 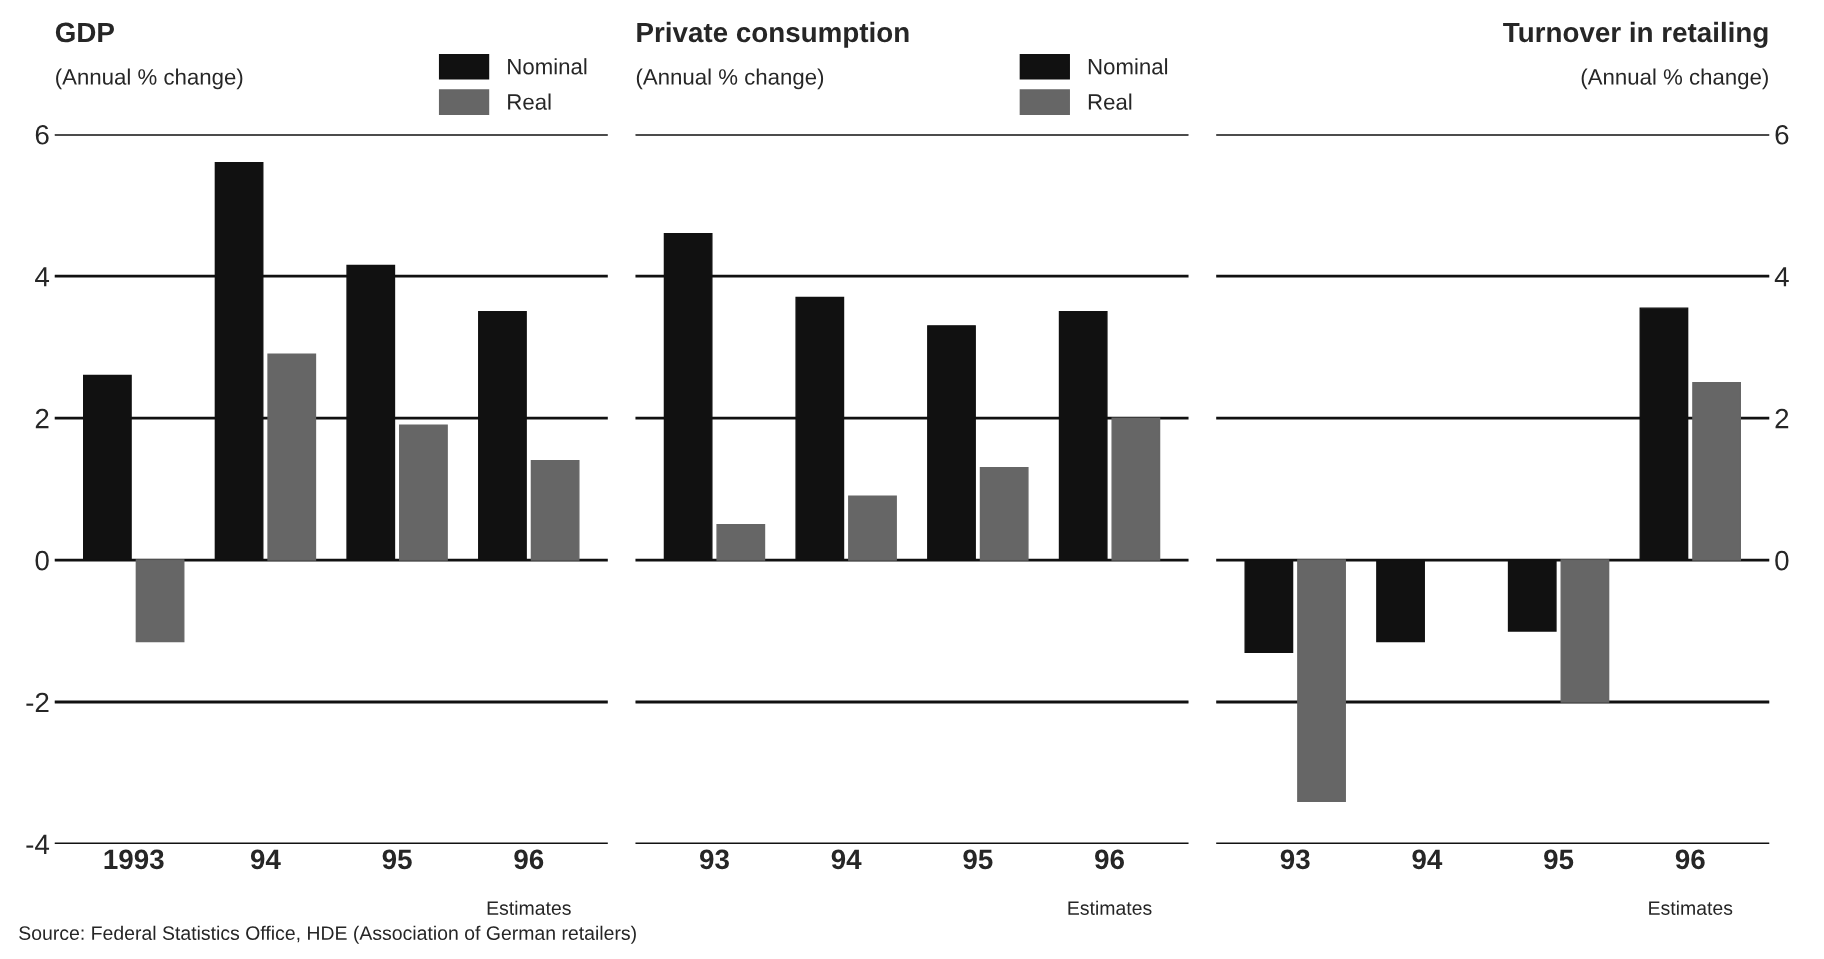 What do you see at coordinates (1782, 134) in the screenshot?
I see `y2-tick-label: 6` at bounding box center [1782, 134].